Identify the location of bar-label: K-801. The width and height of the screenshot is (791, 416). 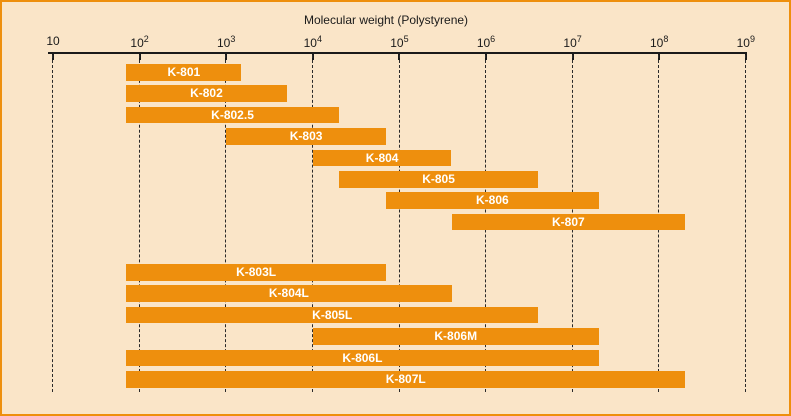
(184, 72).